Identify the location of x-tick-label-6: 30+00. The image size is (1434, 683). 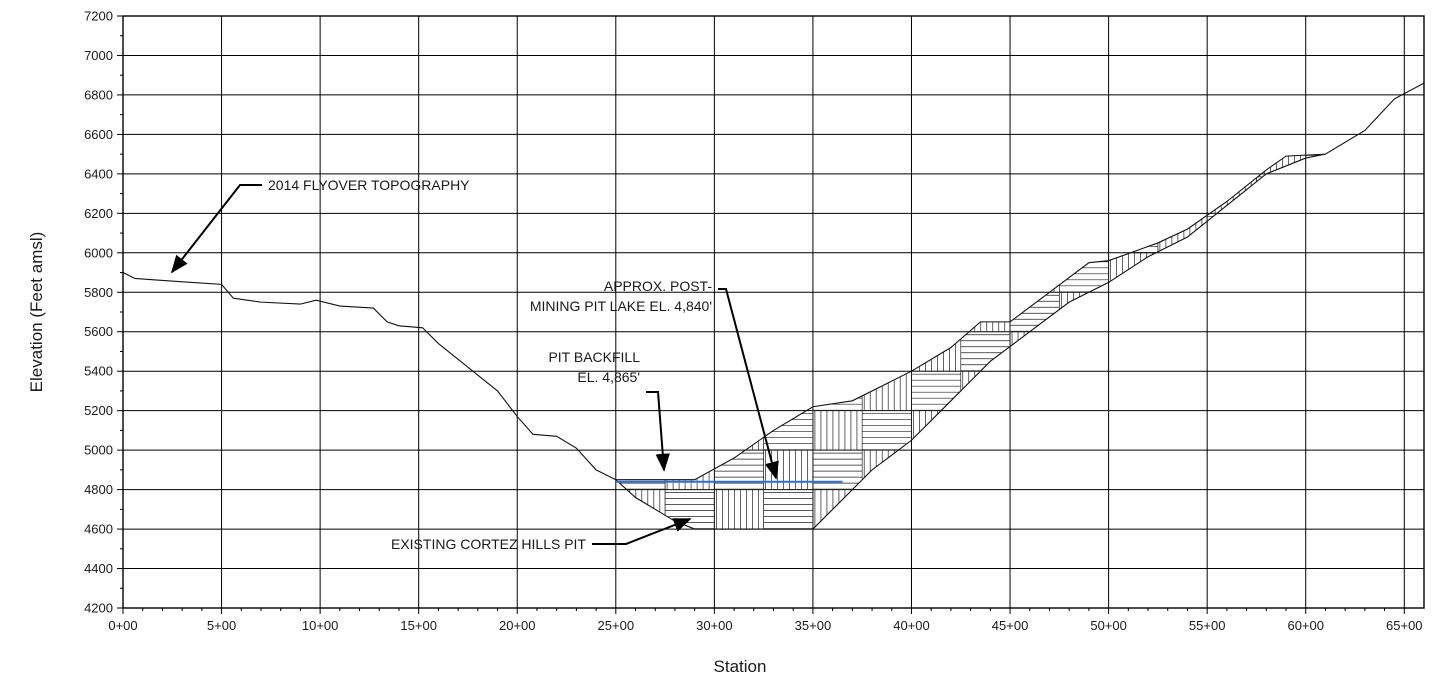
(714, 625).